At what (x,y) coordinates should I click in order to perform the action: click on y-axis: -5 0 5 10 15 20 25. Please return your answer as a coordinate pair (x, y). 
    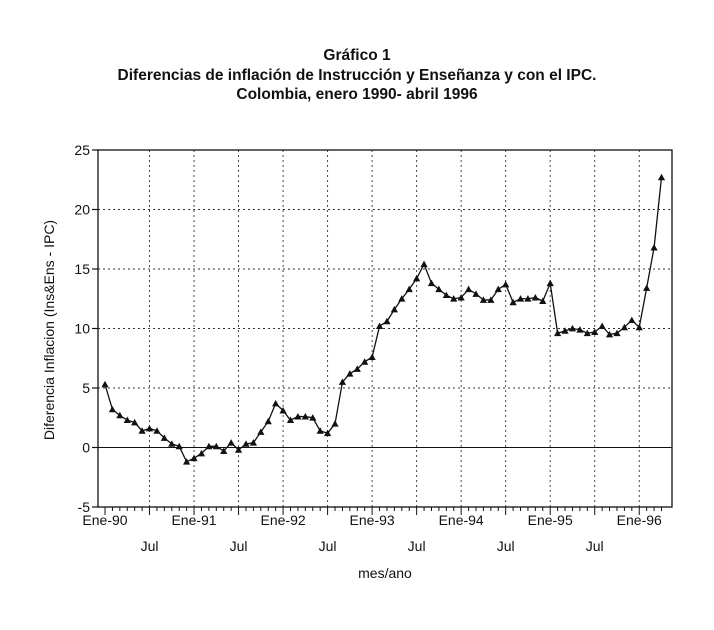
    Looking at the image, I should click on (86, 328).